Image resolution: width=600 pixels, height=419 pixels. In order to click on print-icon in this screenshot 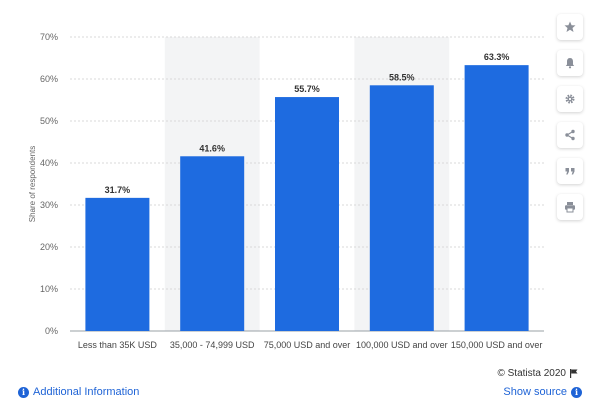, I will do `click(570, 207)`.